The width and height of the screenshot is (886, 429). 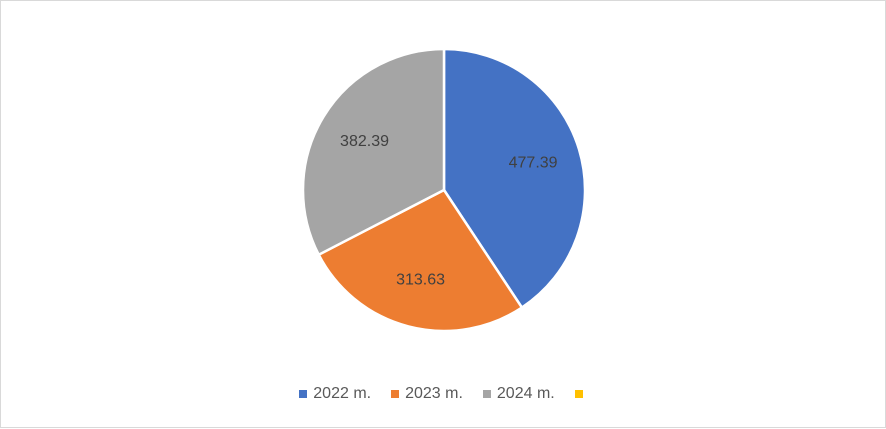 I want to click on legend-item-1: 2022 m., so click(x=335, y=394).